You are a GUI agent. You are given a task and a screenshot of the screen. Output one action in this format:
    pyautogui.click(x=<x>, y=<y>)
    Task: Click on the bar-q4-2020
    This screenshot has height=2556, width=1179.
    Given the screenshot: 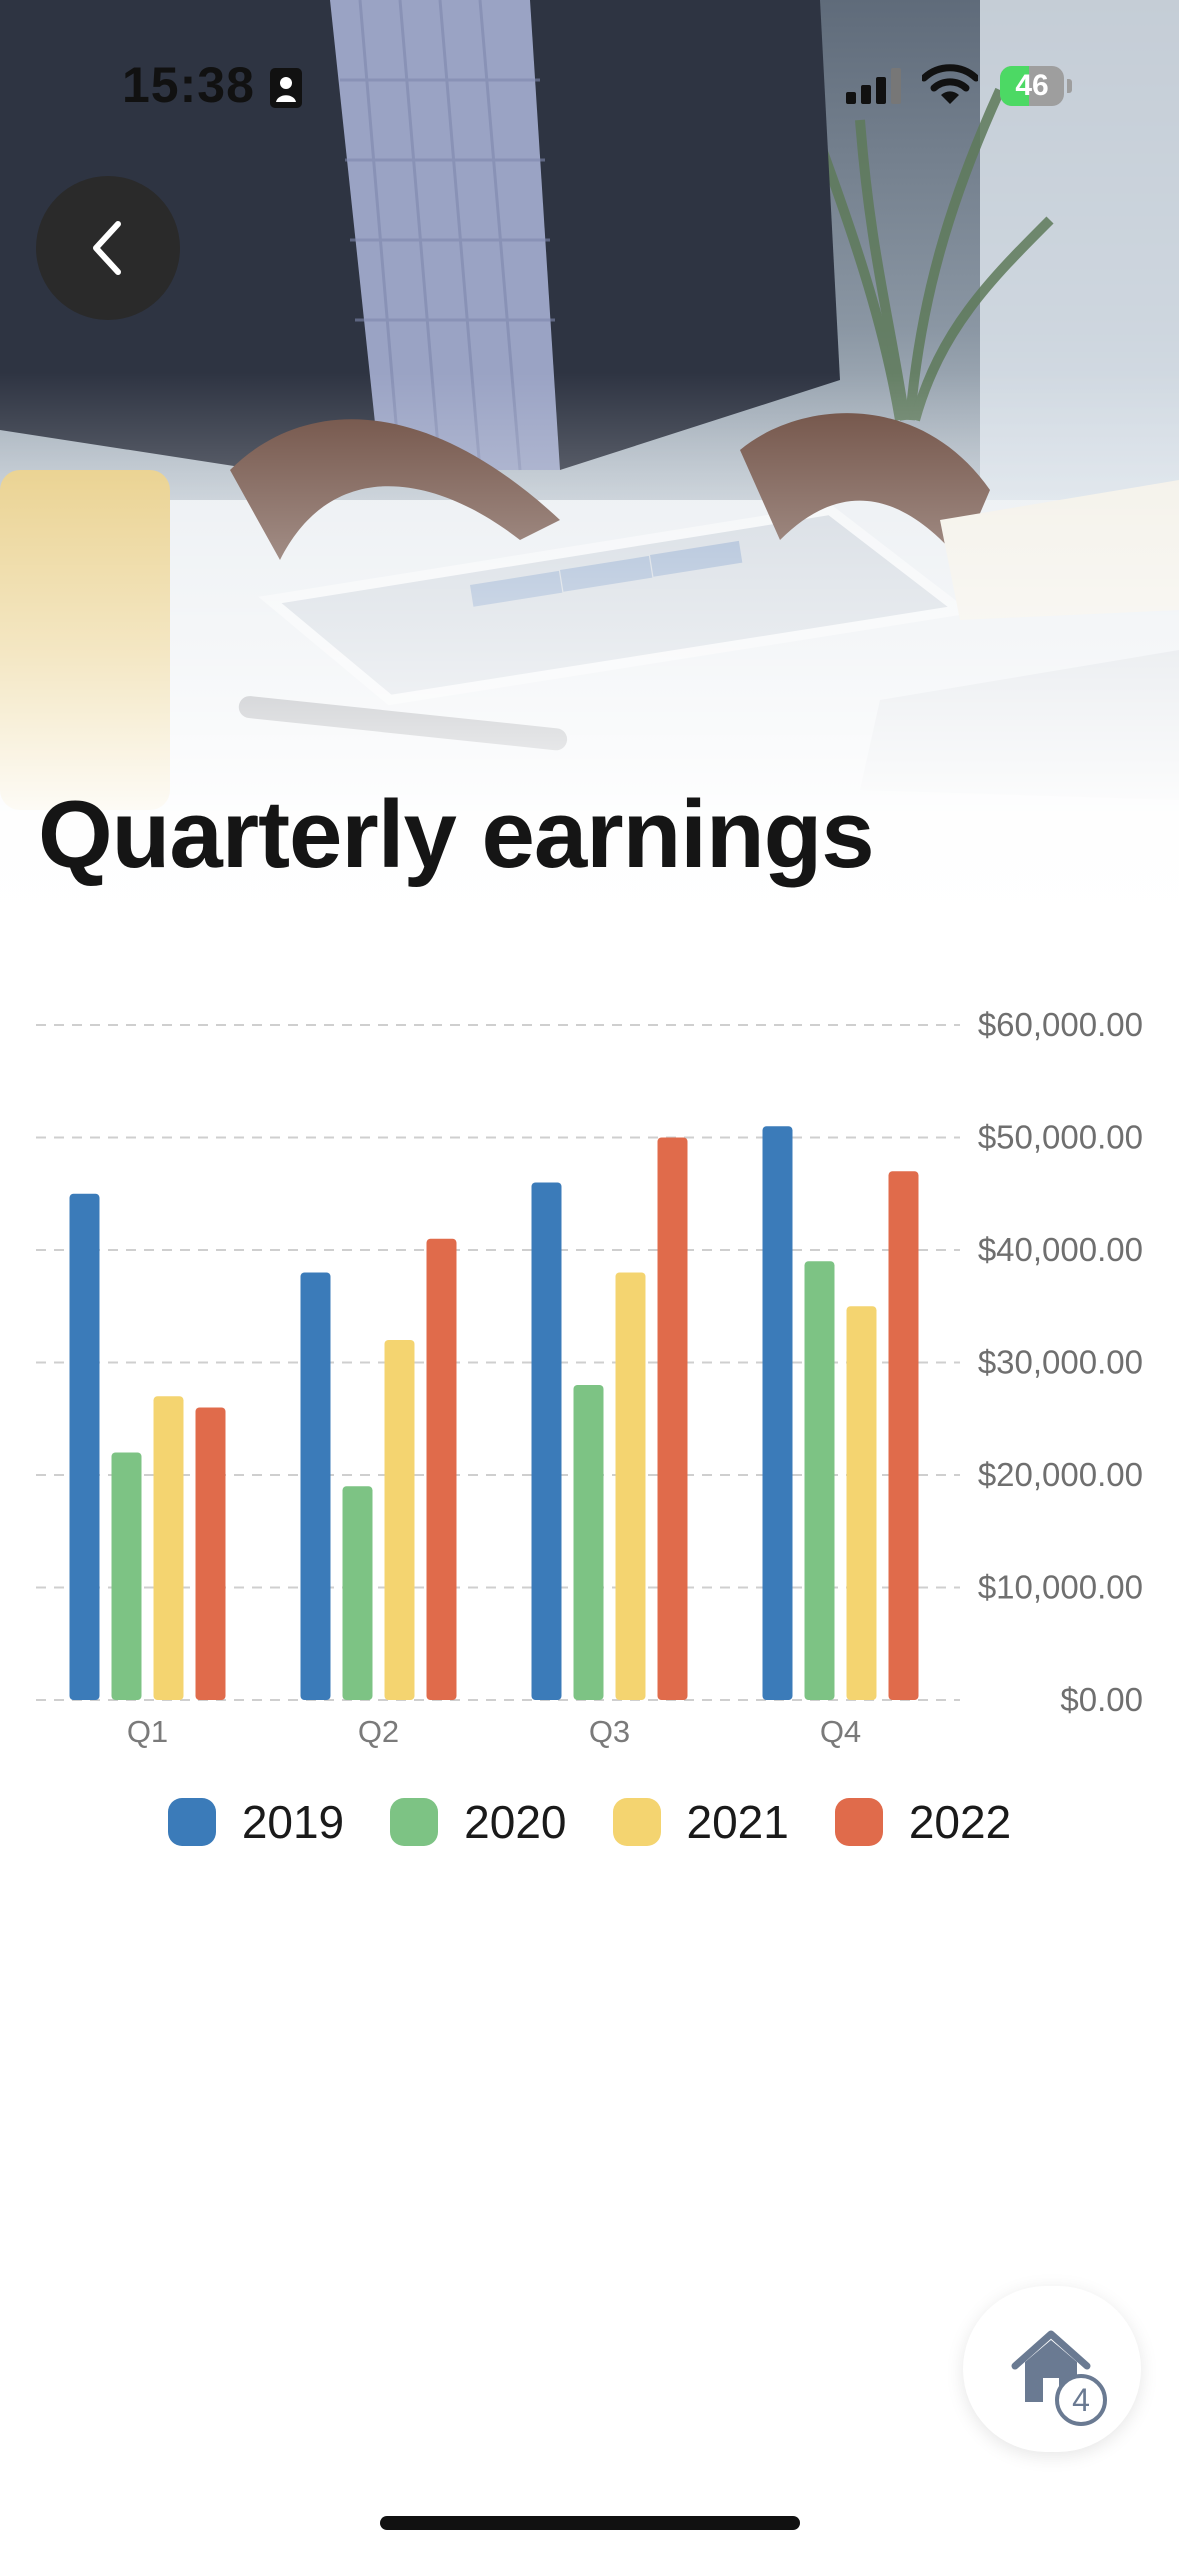 What is the action you would take?
    pyautogui.click(x=819, y=1480)
    